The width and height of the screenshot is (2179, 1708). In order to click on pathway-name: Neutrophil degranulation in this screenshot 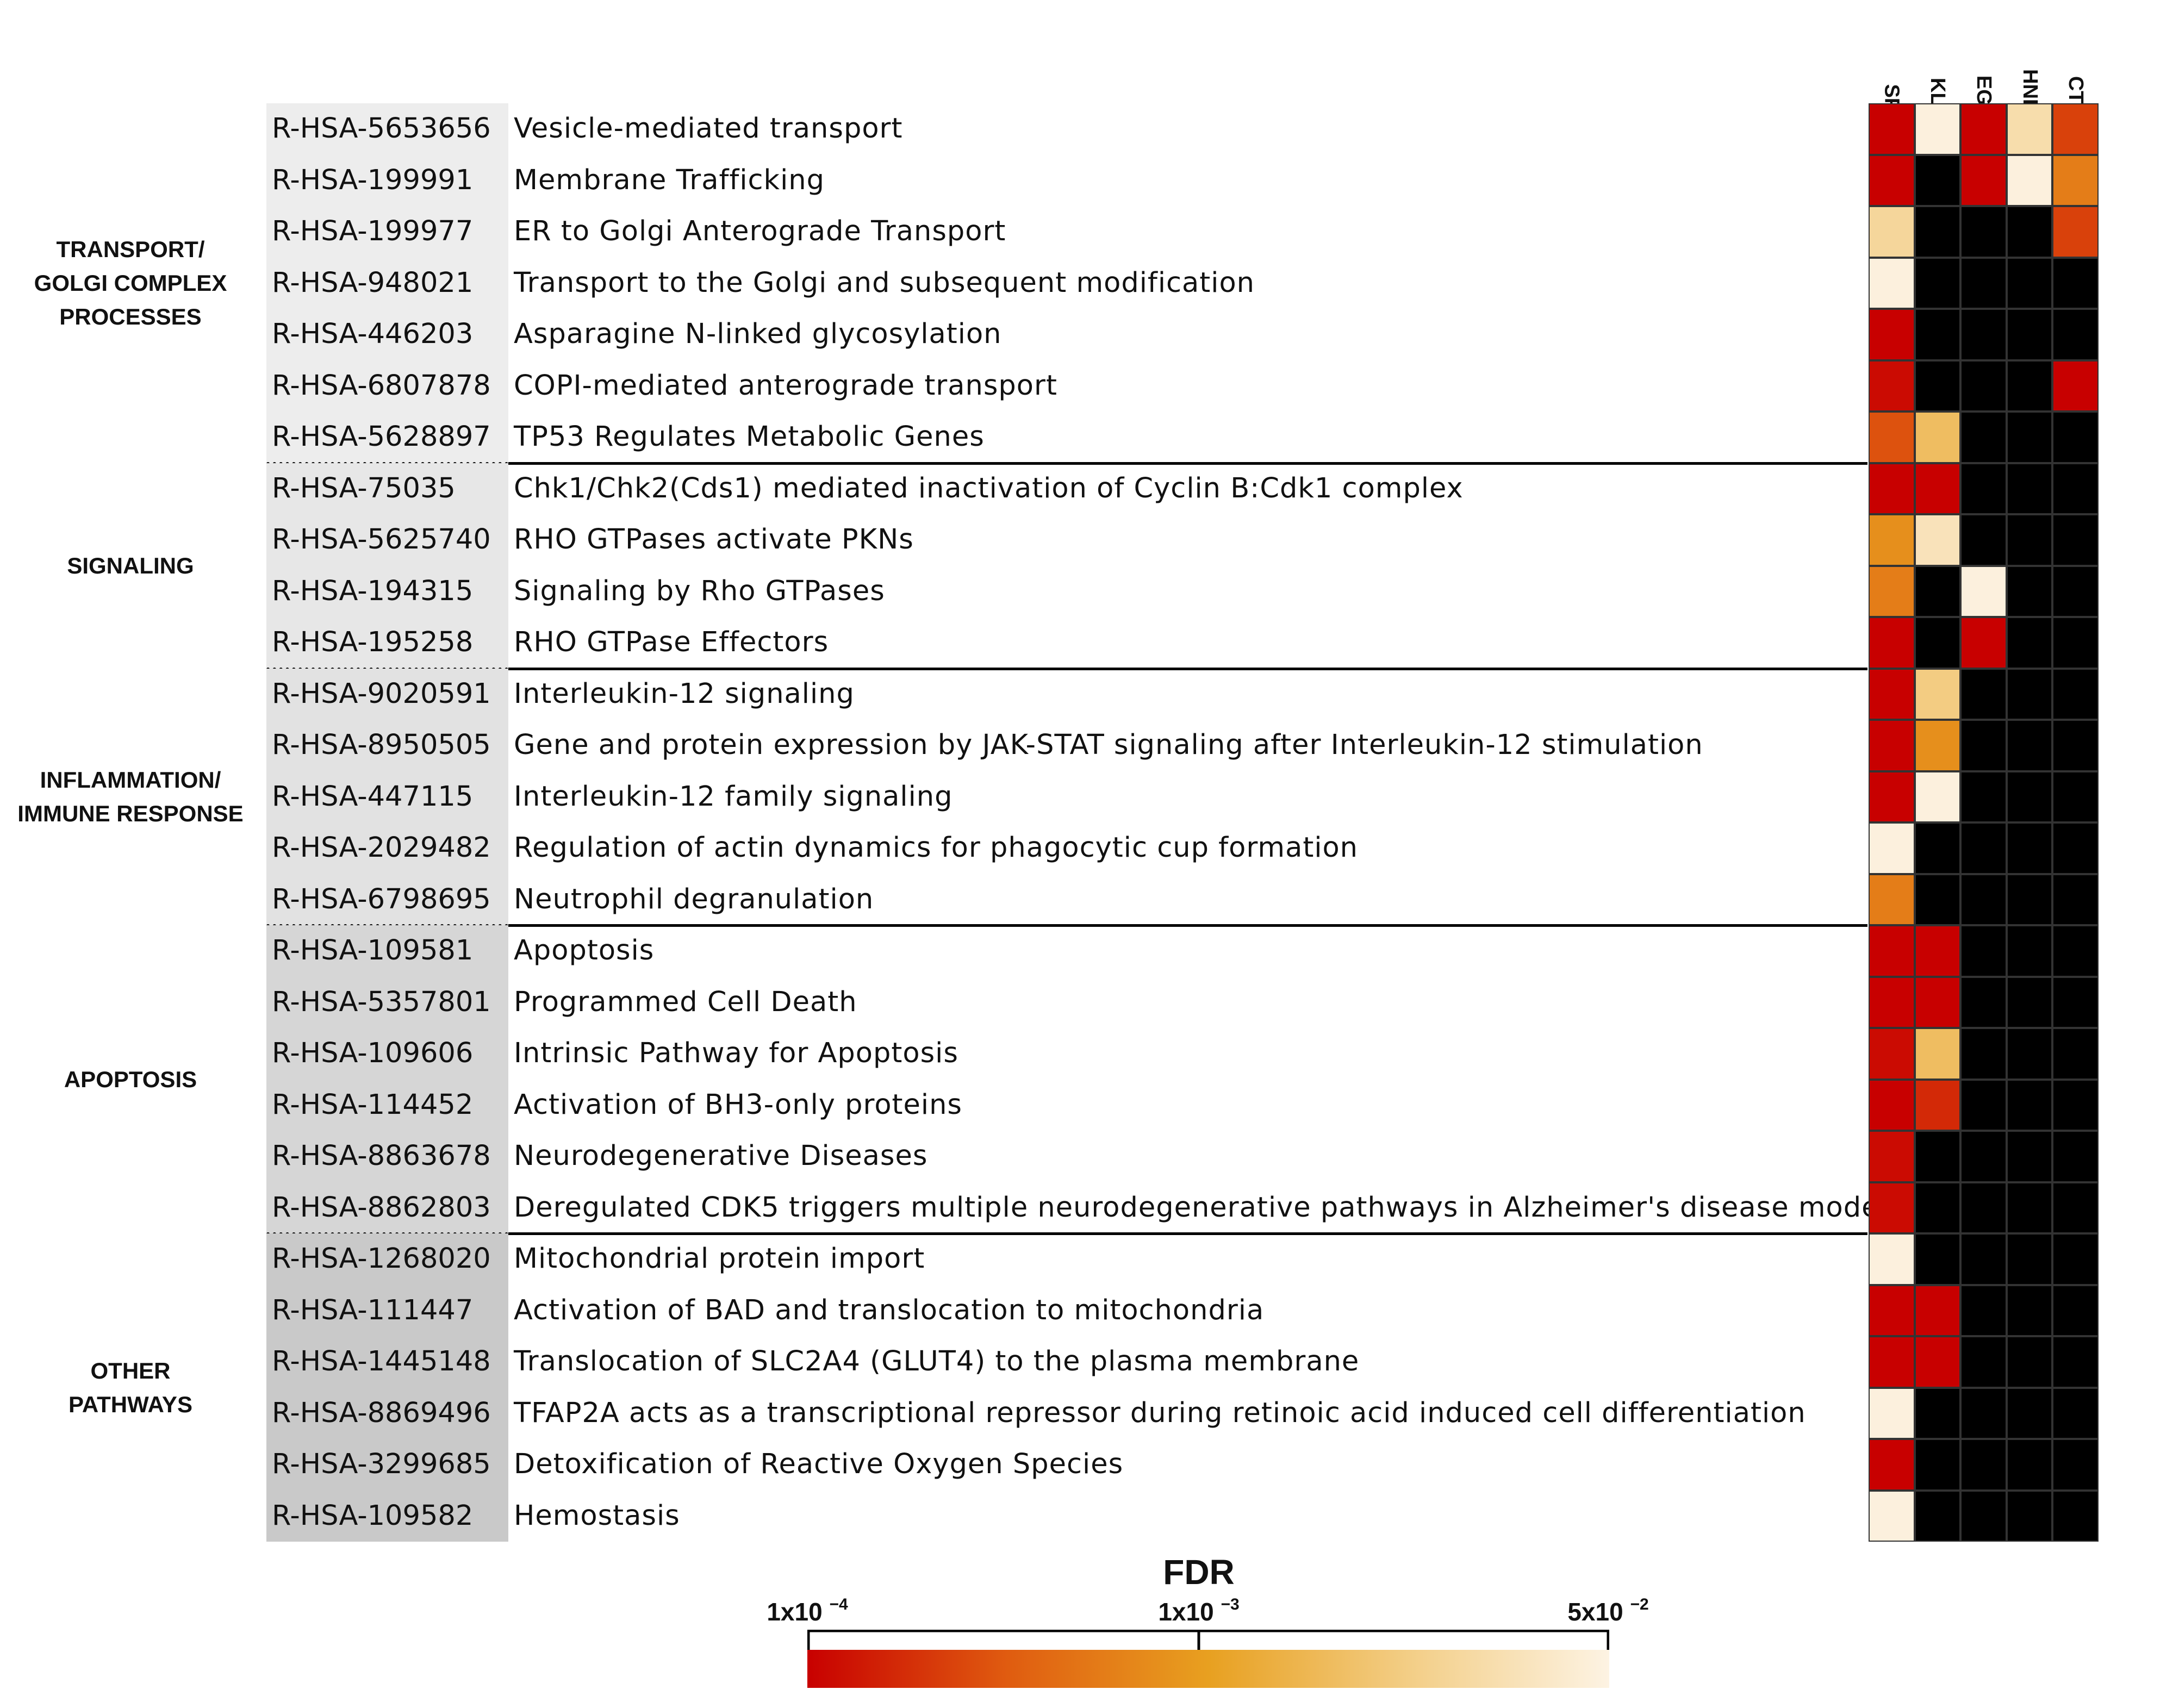, I will do `click(694, 899)`.